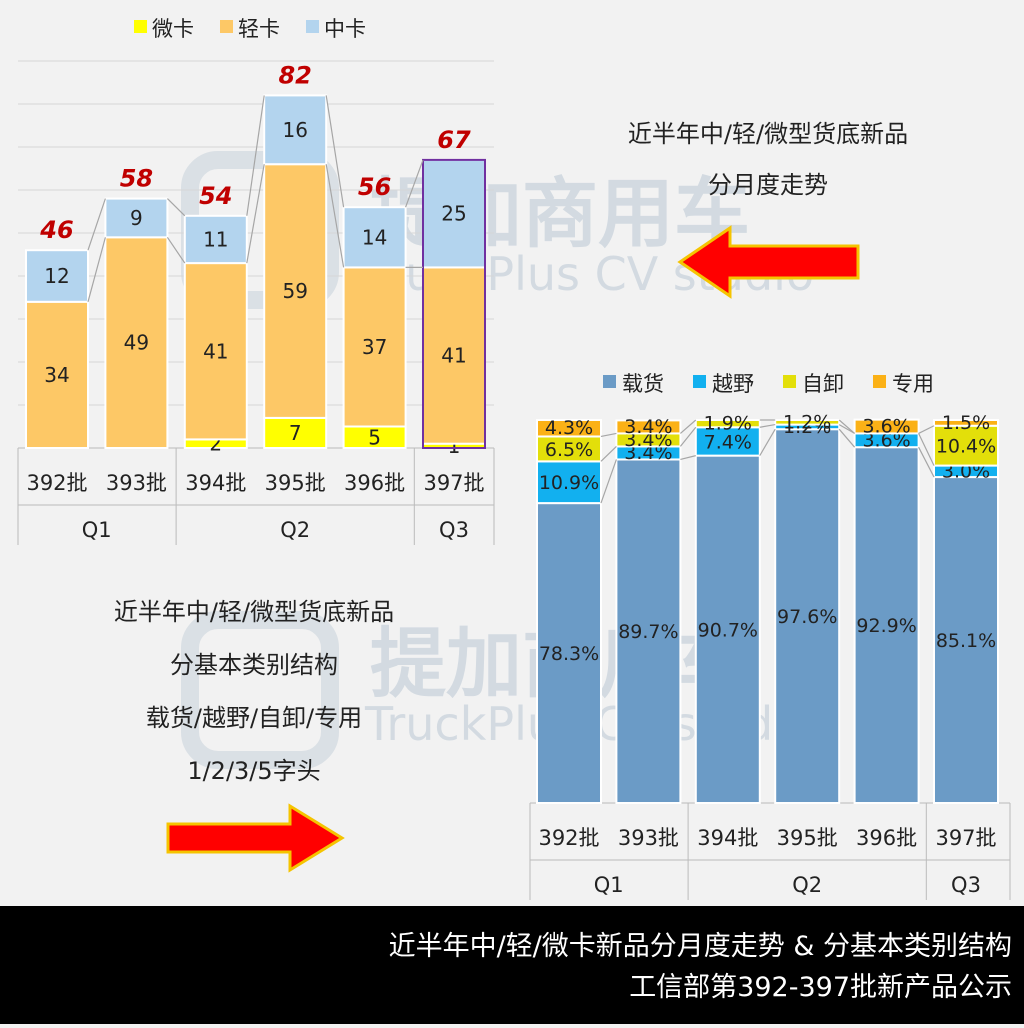  What do you see at coordinates (374, 187) in the screenshot?
I see `total-label: 56` at bounding box center [374, 187].